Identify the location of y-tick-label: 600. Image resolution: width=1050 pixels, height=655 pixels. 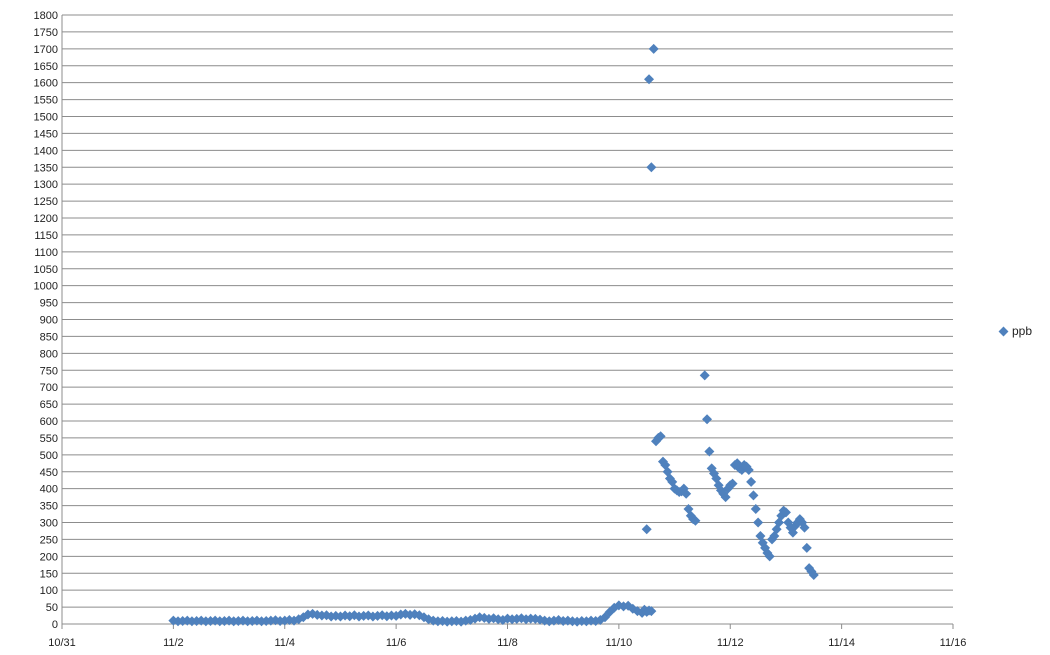
(49, 422).